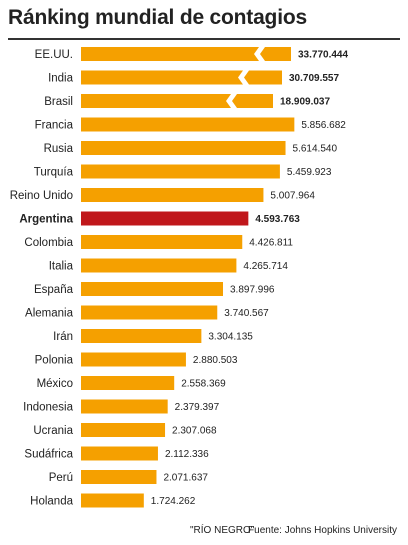  What do you see at coordinates (49, 314) in the screenshot?
I see `category-label-alemania: Alemania` at bounding box center [49, 314].